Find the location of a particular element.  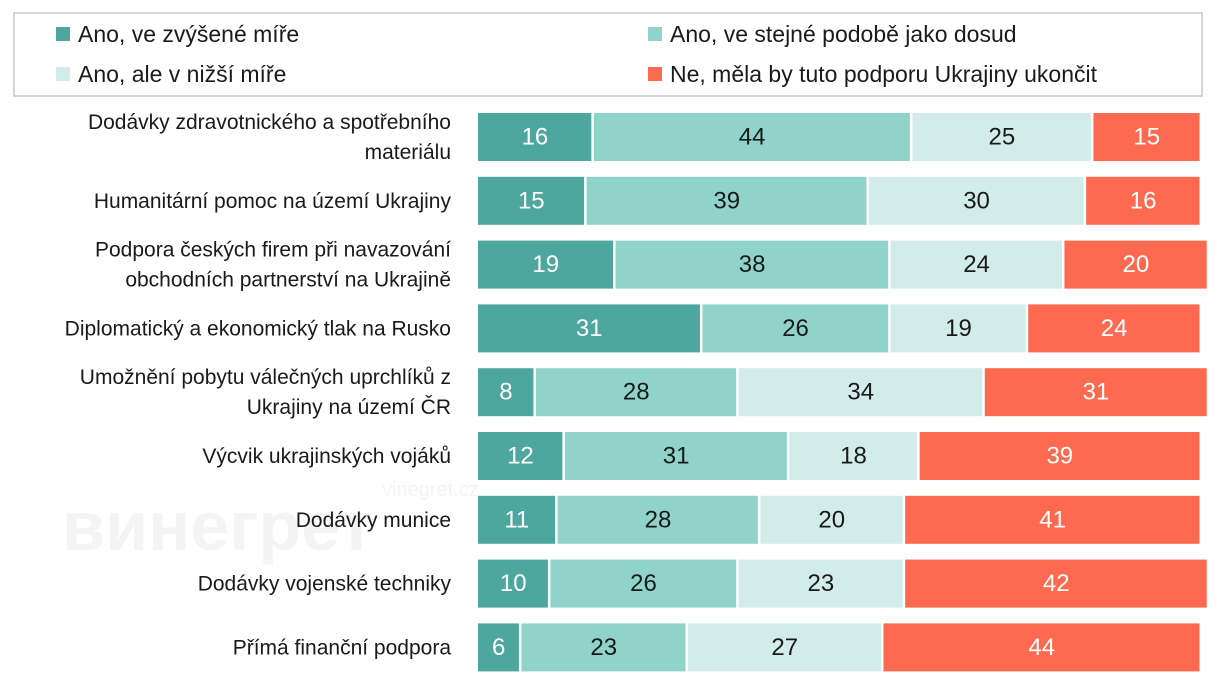

category-label: Výcvik ukrajinských vojáků is located at coordinates (326, 456).